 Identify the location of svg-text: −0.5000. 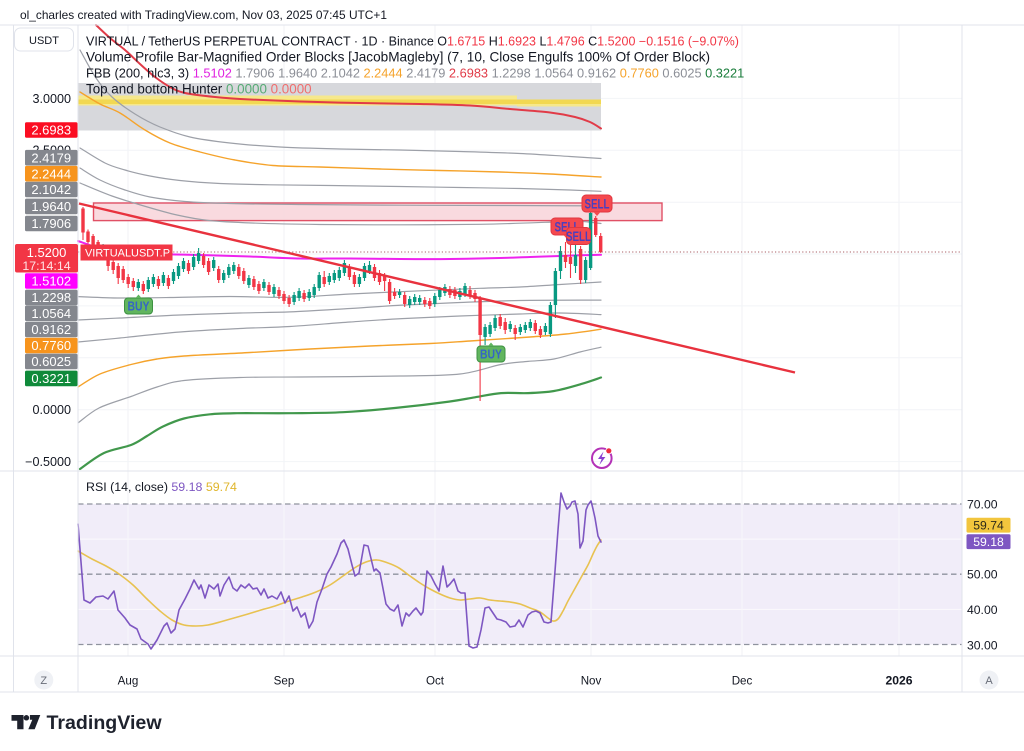
(48, 462).